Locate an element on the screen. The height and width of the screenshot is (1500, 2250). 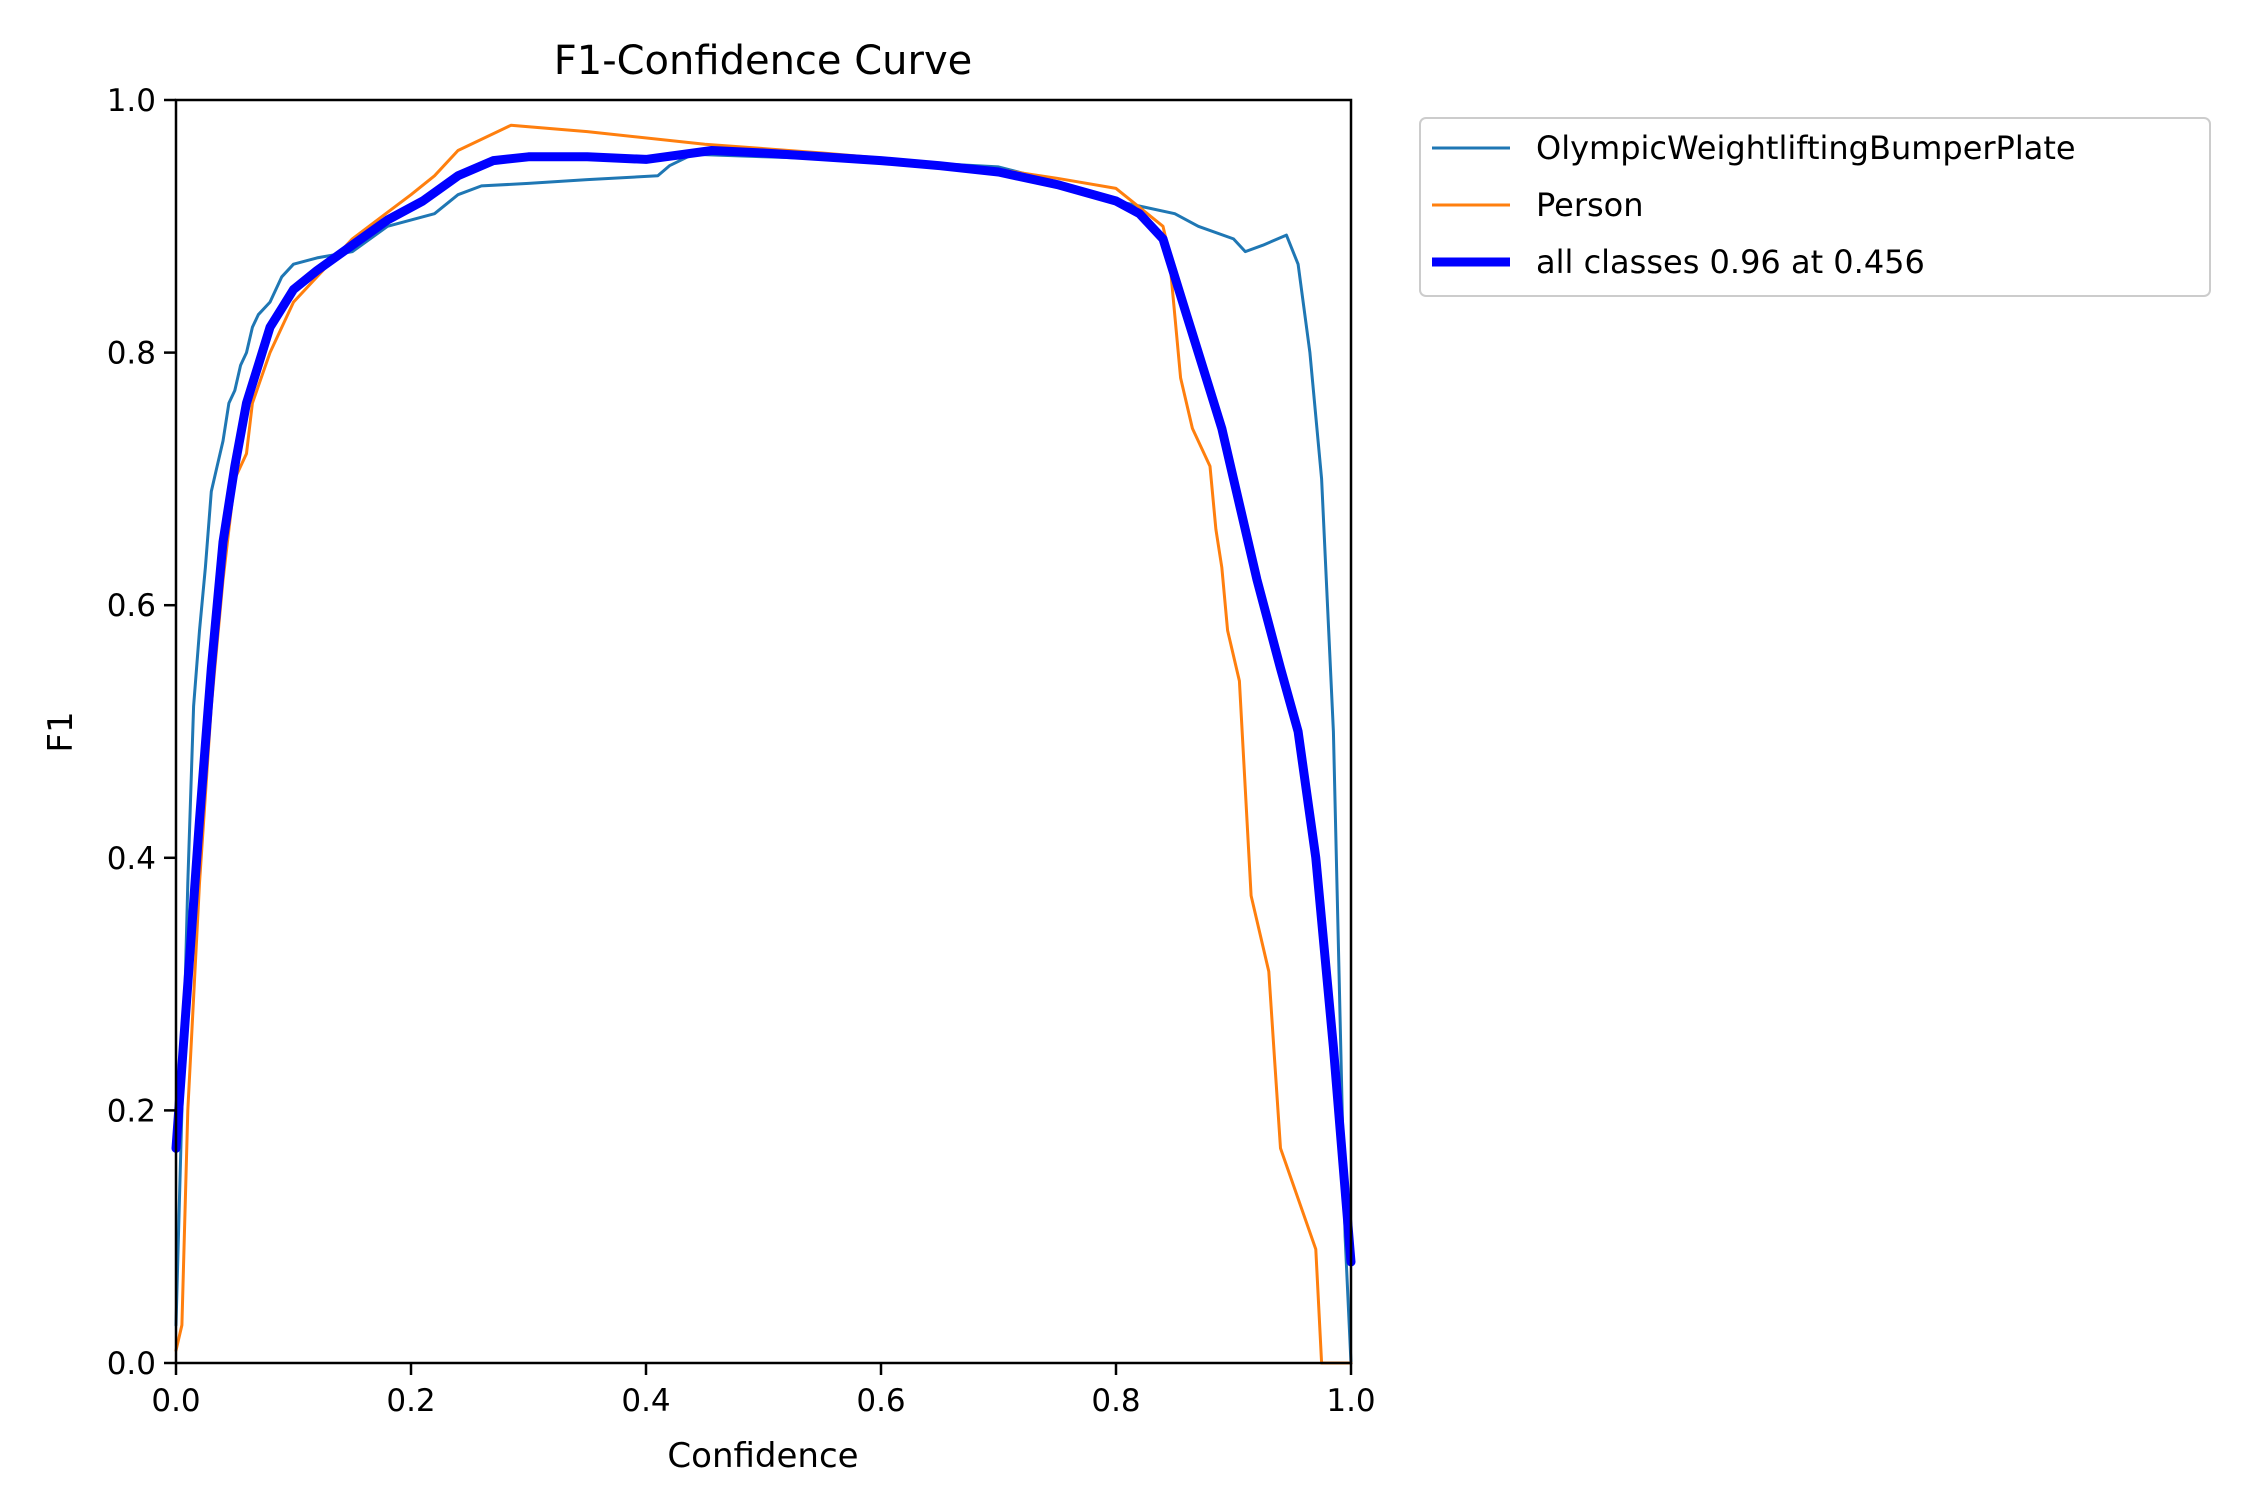
x-tick-label: 0.8 is located at coordinates (1115, 1401).